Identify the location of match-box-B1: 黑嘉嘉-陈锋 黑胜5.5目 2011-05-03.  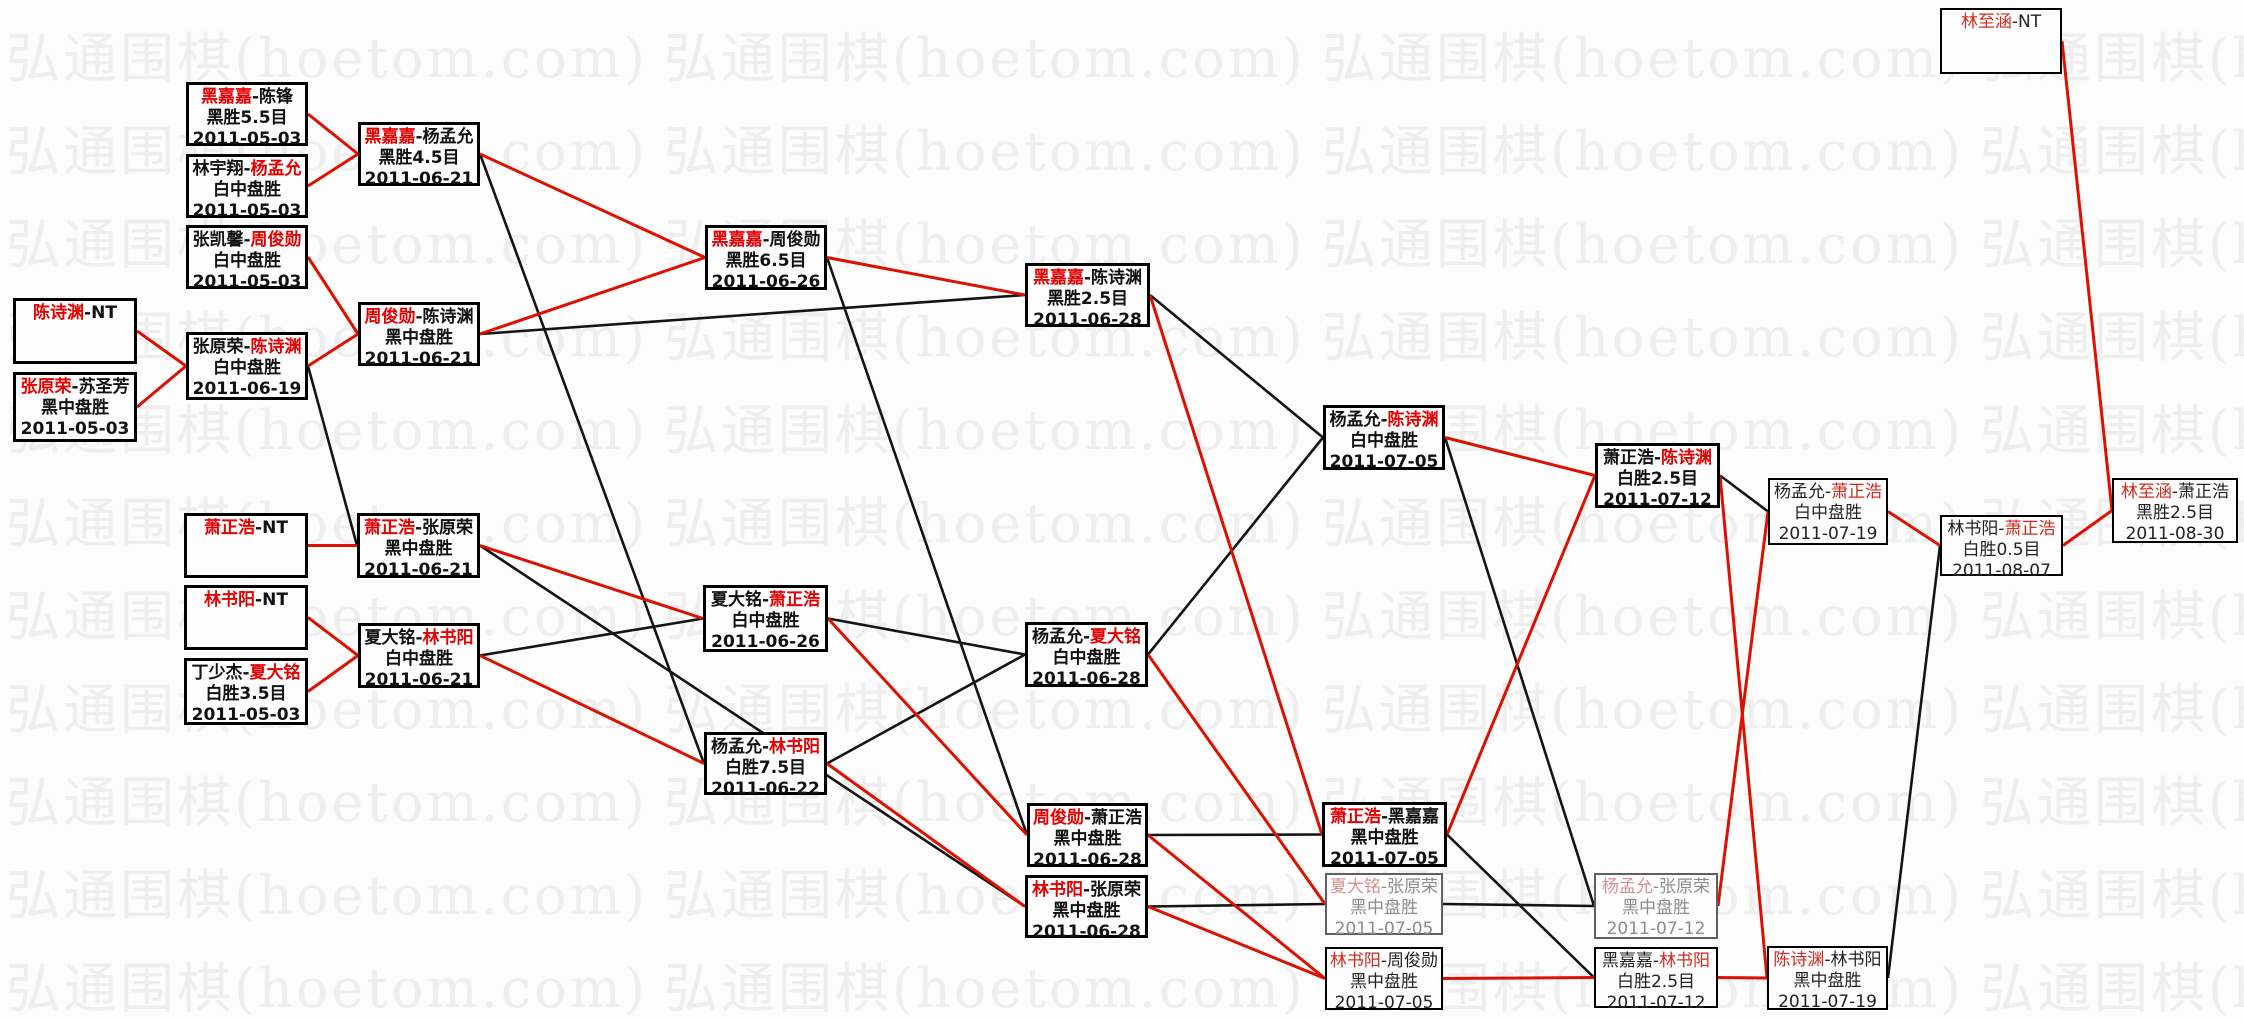
(247, 115).